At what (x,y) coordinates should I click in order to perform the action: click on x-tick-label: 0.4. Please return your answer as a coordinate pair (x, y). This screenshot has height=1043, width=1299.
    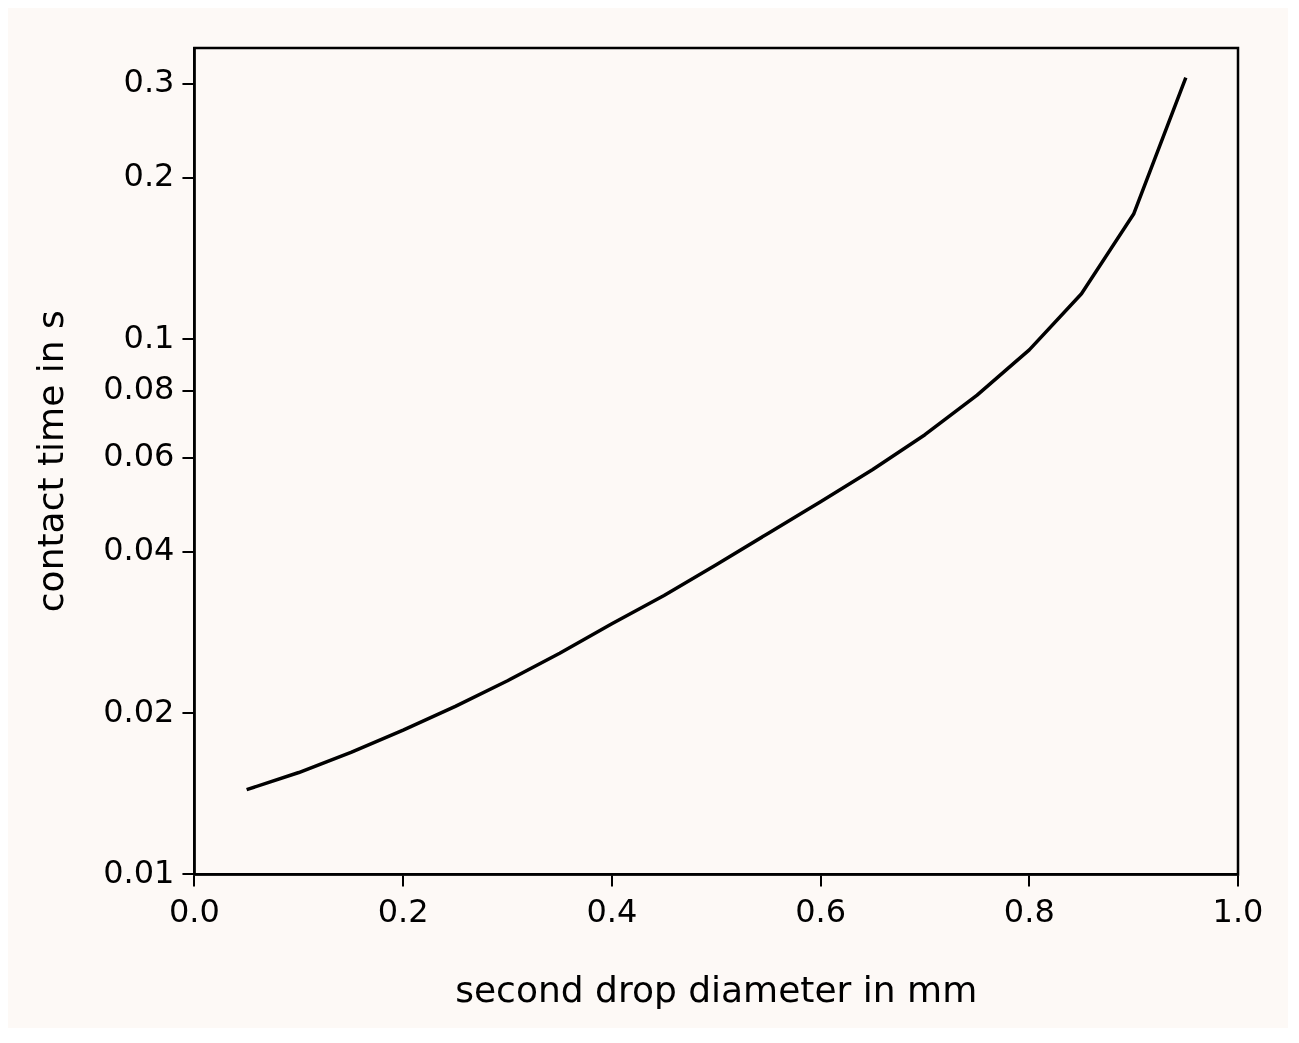
    Looking at the image, I should click on (612, 910).